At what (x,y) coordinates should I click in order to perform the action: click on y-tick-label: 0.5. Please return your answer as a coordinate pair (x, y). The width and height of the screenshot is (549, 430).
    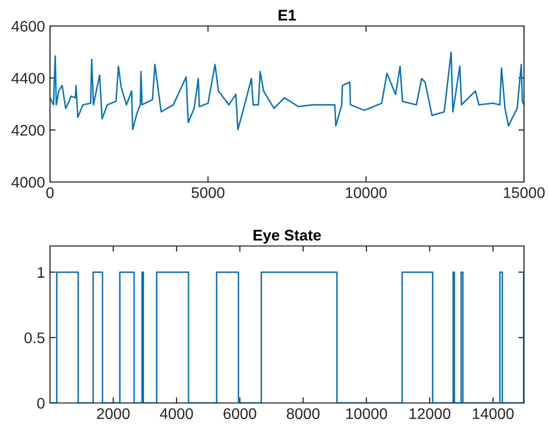
    Looking at the image, I should click on (34, 338).